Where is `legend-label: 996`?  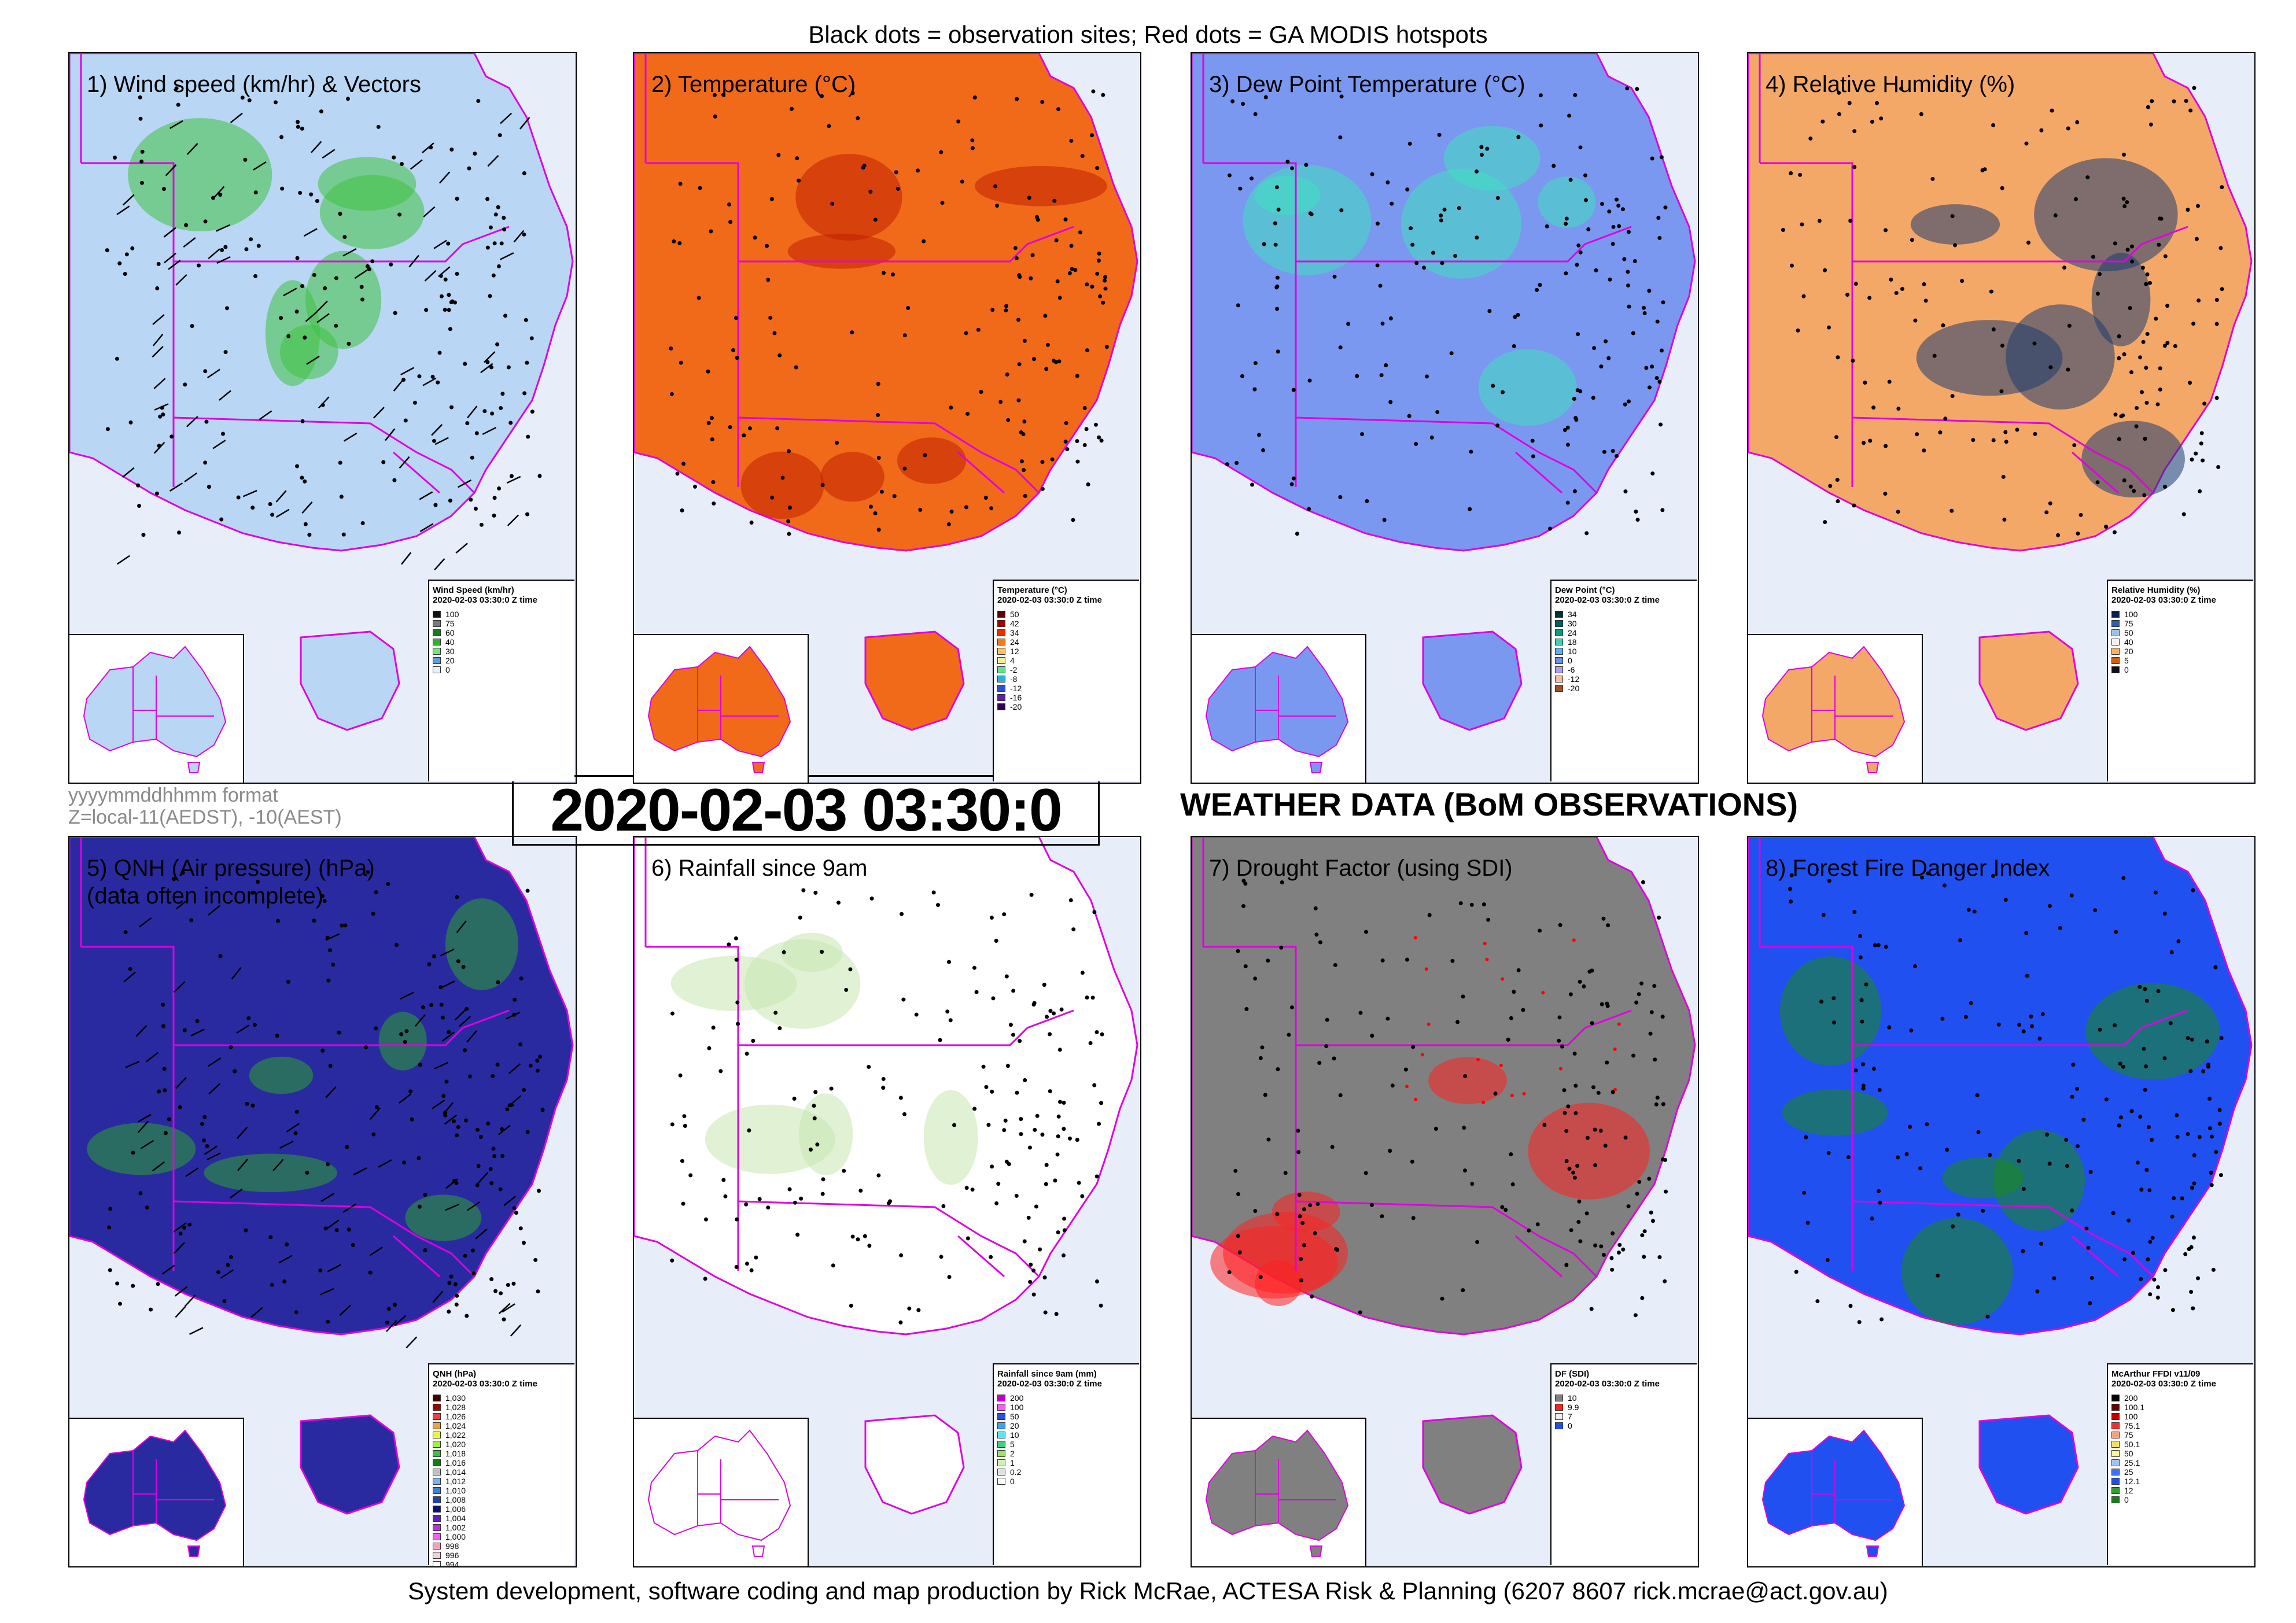 legend-label: 996 is located at coordinates (452, 1556).